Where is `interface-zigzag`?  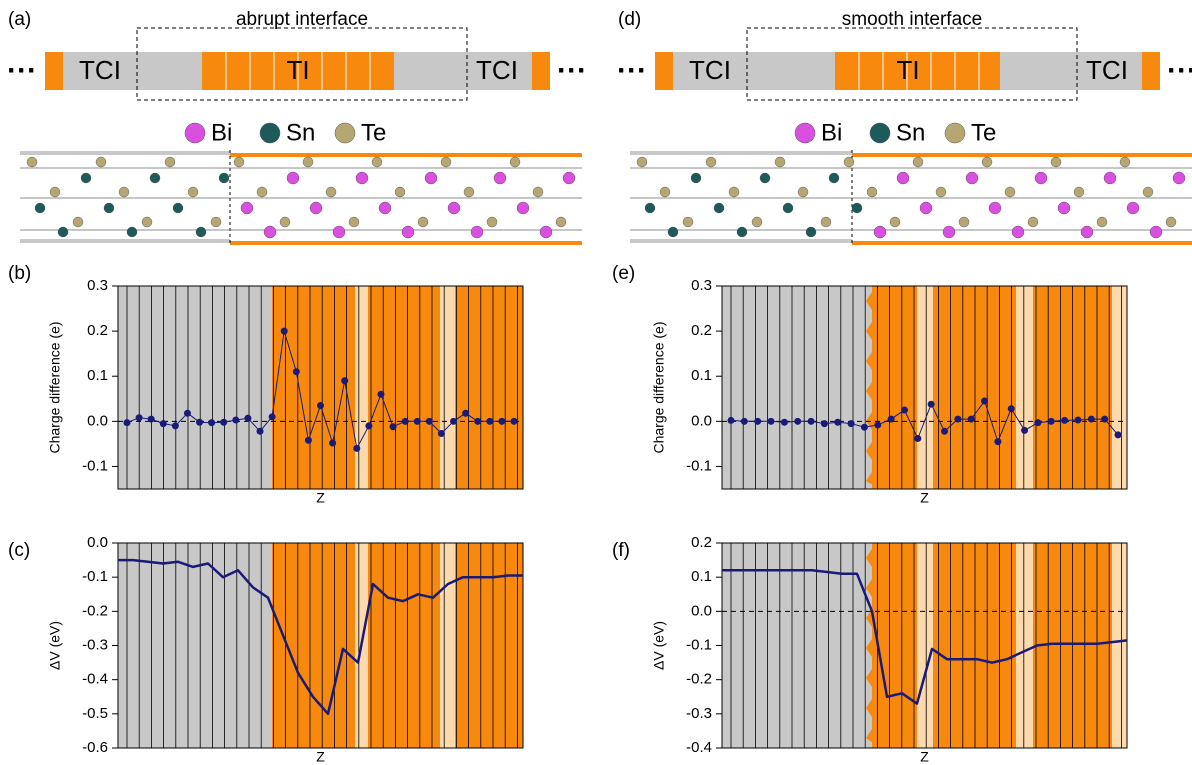 interface-zigzag is located at coordinates (873, 387).